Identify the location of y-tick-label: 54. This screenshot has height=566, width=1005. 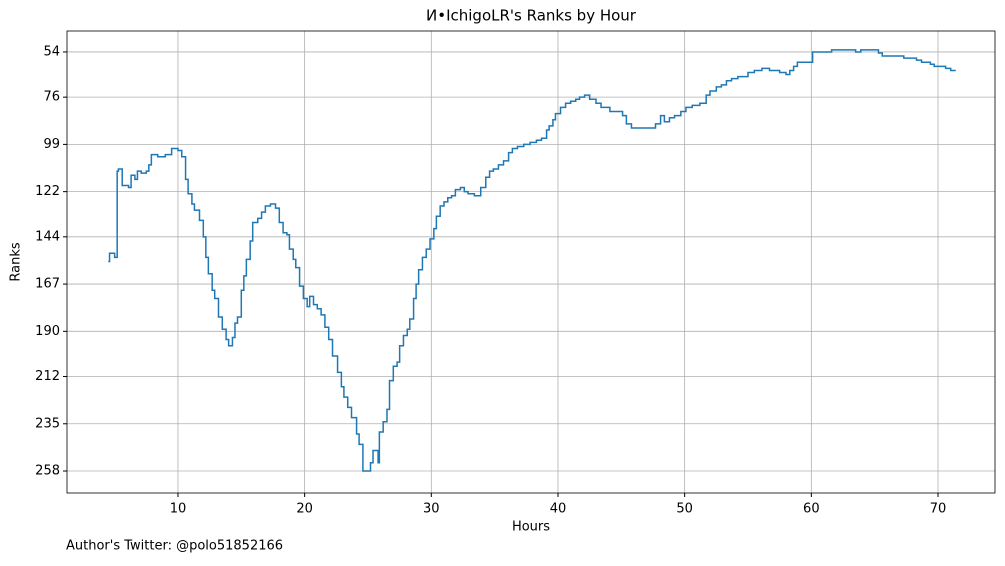
(51, 51).